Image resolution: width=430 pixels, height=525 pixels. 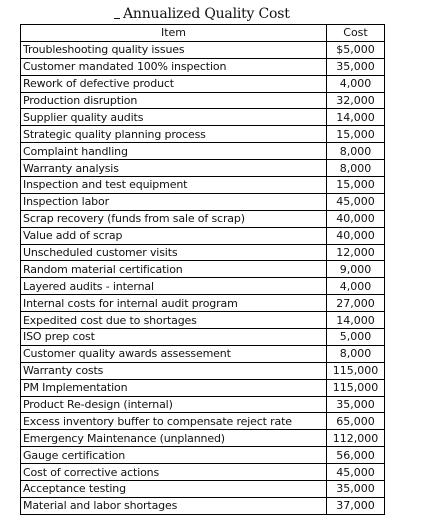 I want to click on table-row: Layered audits - internal 4,000, so click(x=202, y=286).